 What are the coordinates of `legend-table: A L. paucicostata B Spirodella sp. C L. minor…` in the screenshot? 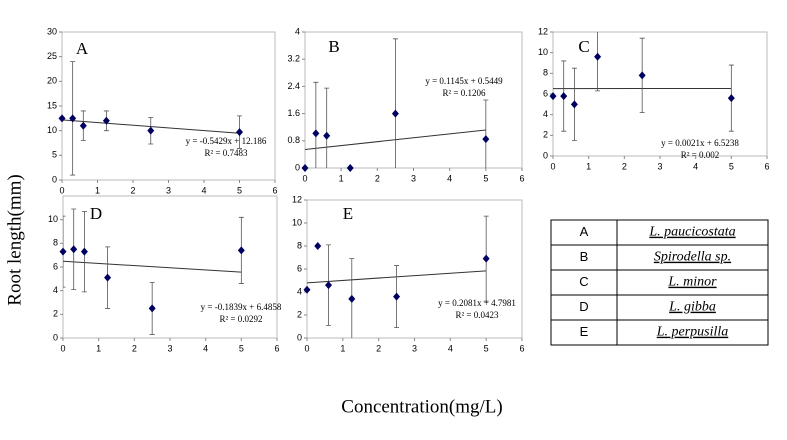 It's located at (659, 282).